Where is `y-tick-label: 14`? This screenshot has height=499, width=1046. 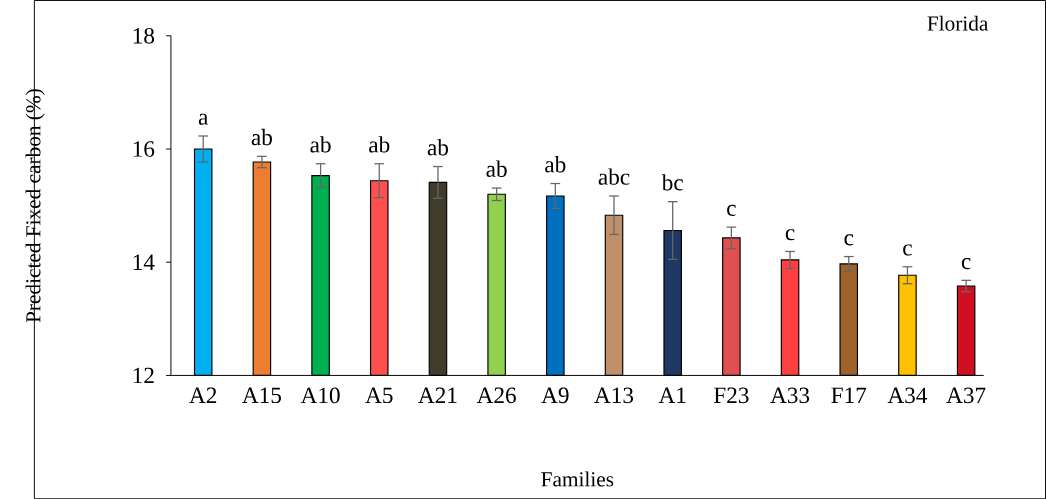 y-tick-label: 14 is located at coordinates (144, 262).